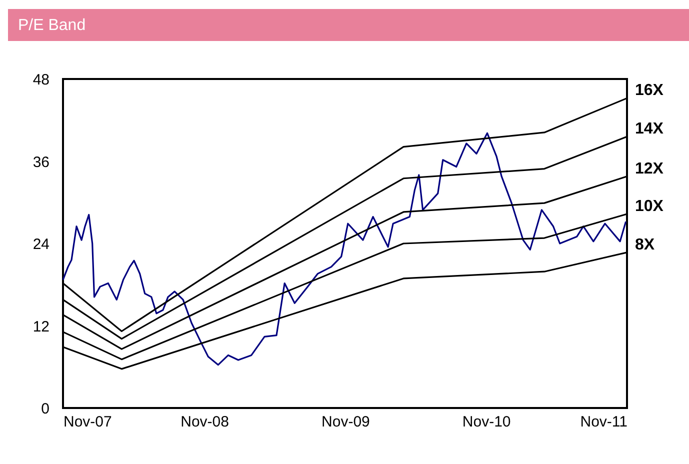 This screenshot has height=464, width=689. What do you see at coordinates (204, 422) in the screenshot?
I see `x-tick-label: Nov-08` at bounding box center [204, 422].